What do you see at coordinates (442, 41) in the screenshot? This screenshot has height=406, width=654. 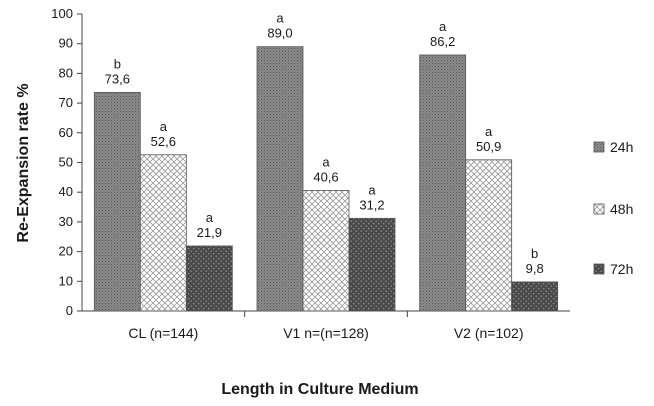 I see `data-label: 86,2` at bounding box center [442, 41].